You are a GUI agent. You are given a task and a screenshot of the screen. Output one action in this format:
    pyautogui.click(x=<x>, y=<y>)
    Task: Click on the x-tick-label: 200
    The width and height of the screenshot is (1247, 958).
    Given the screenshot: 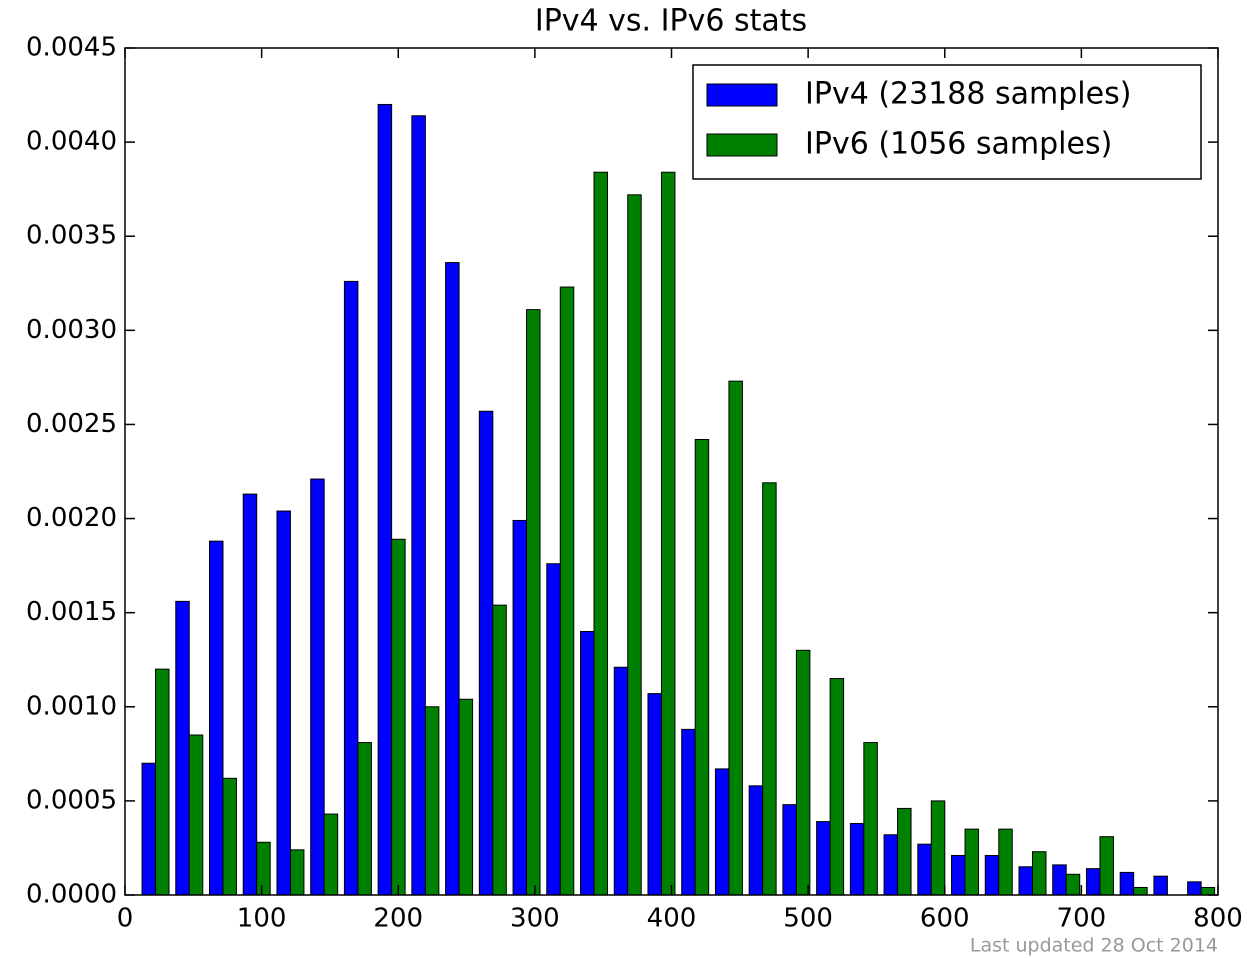 What is the action you would take?
    pyautogui.click(x=398, y=919)
    